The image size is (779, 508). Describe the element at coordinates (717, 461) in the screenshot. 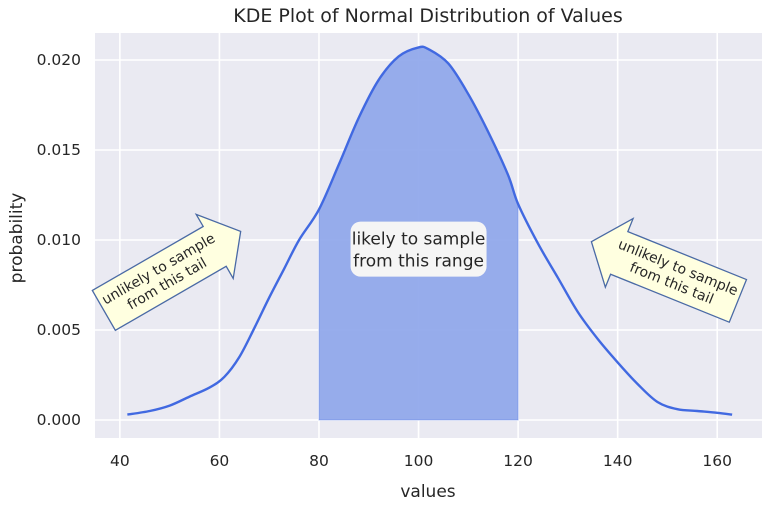

I see `x-tick-label: 160` at that location.